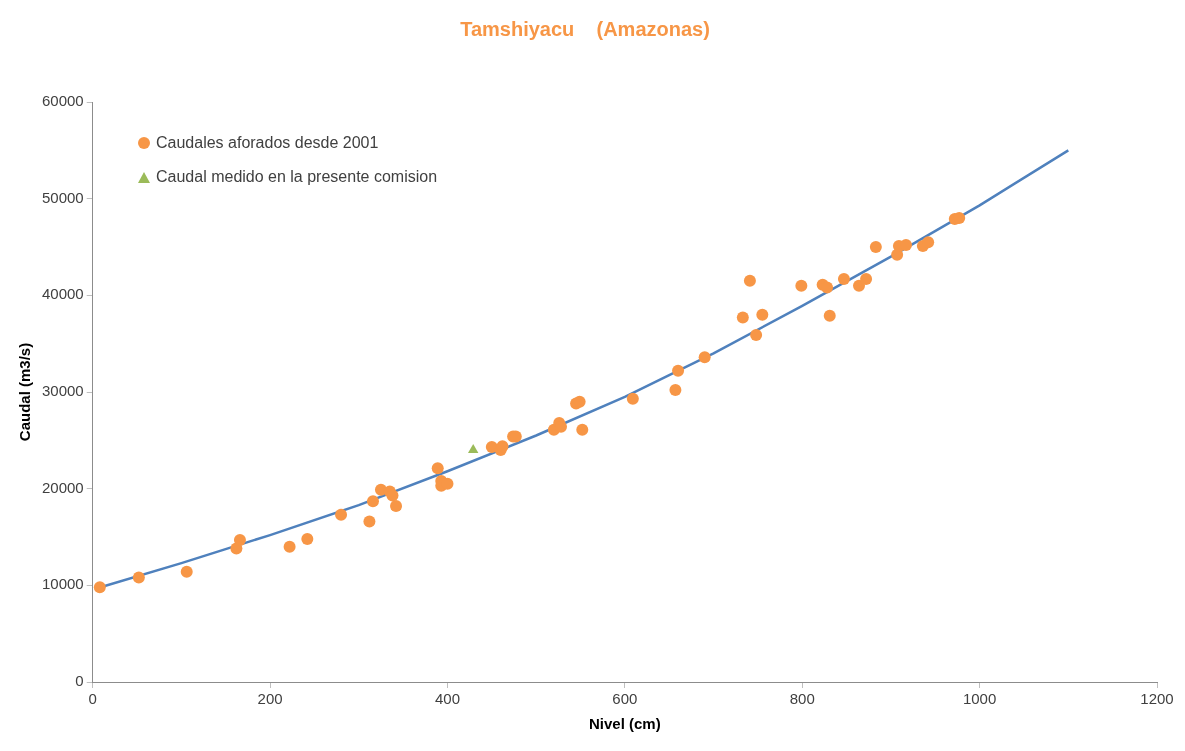  What do you see at coordinates (447, 699) in the screenshot?
I see `x-tick-label: 400` at bounding box center [447, 699].